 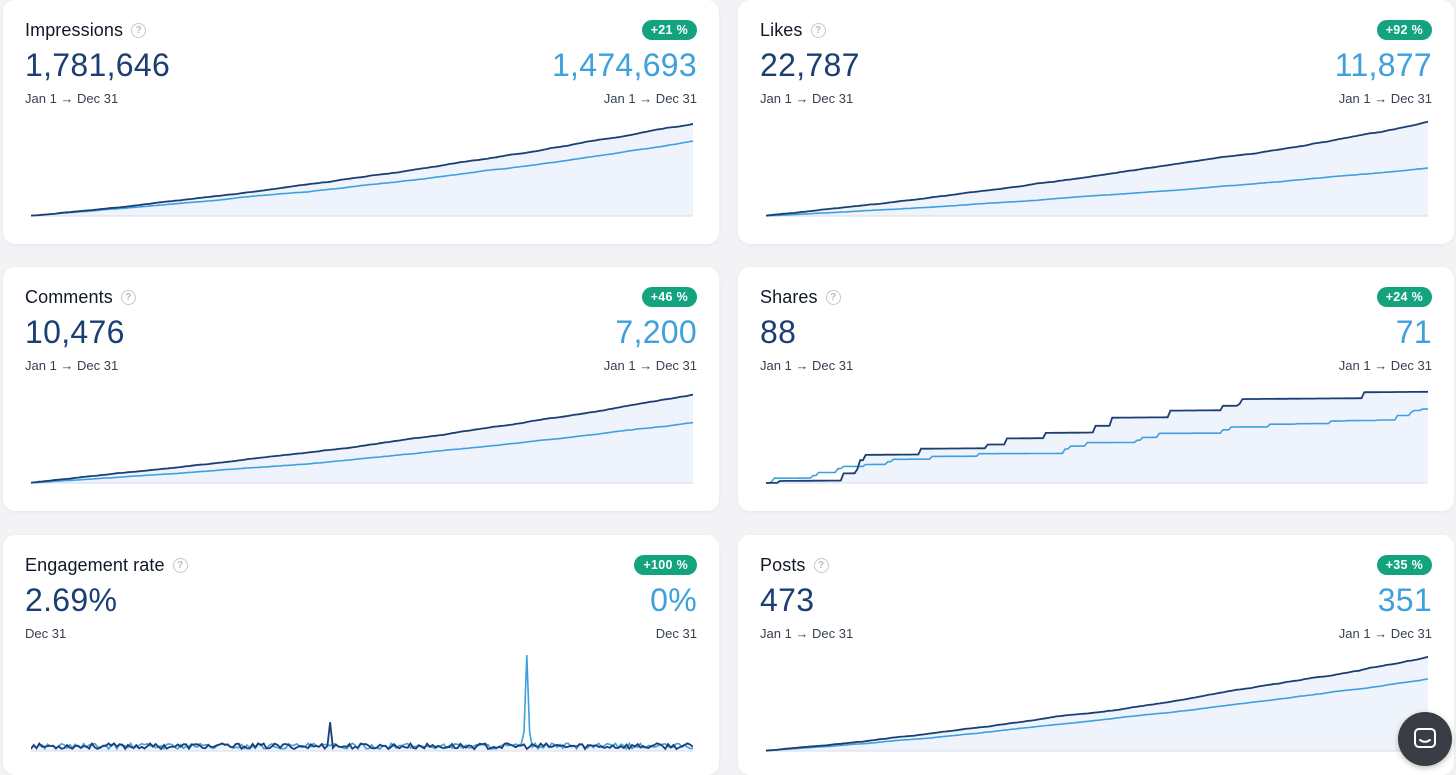 What do you see at coordinates (1404, 600) in the screenshot?
I see `previous-value: 351` at bounding box center [1404, 600].